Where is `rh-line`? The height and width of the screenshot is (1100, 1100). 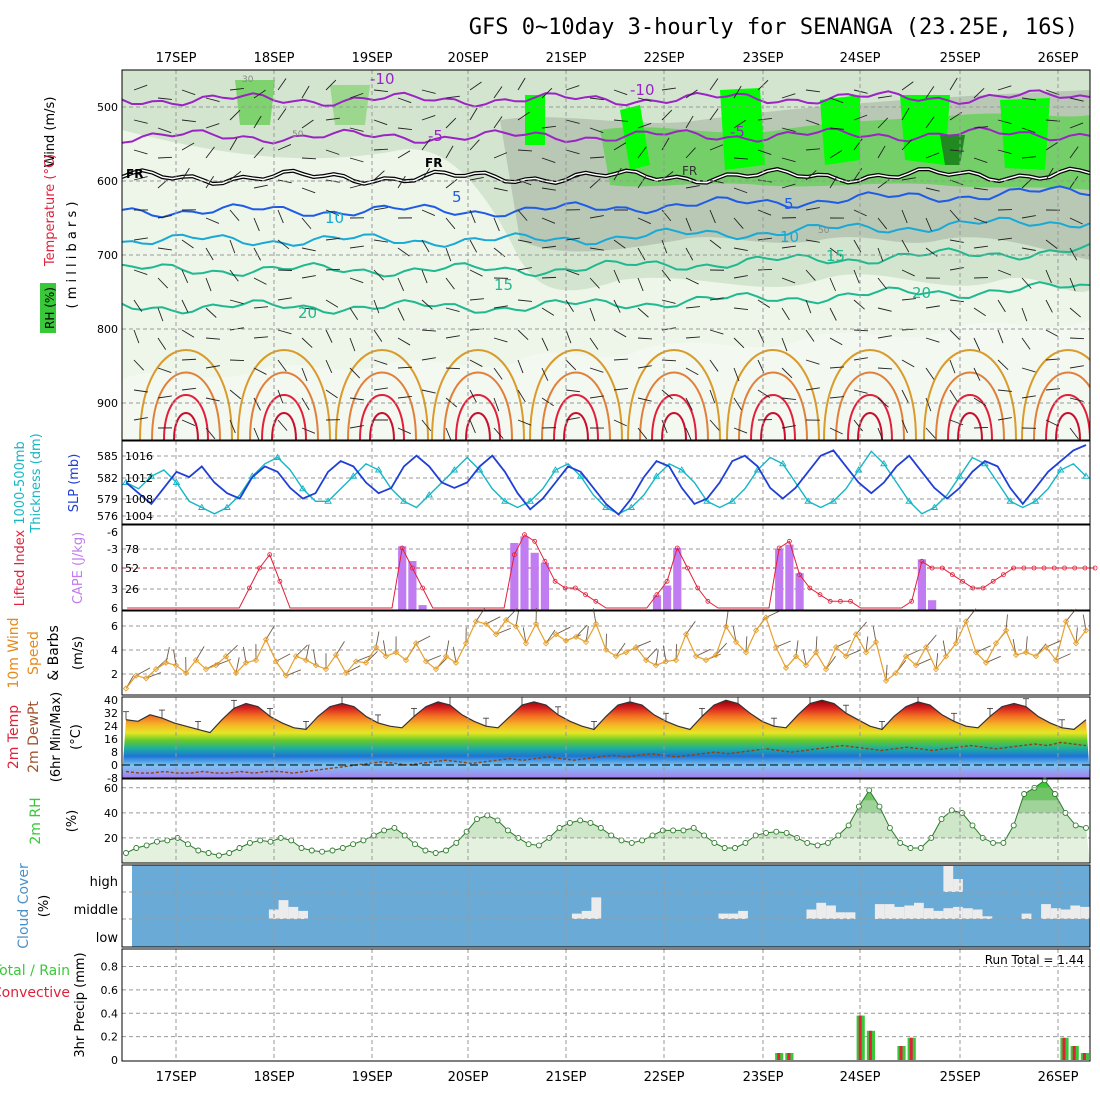
rh-line is located at coordinates (606, 818).